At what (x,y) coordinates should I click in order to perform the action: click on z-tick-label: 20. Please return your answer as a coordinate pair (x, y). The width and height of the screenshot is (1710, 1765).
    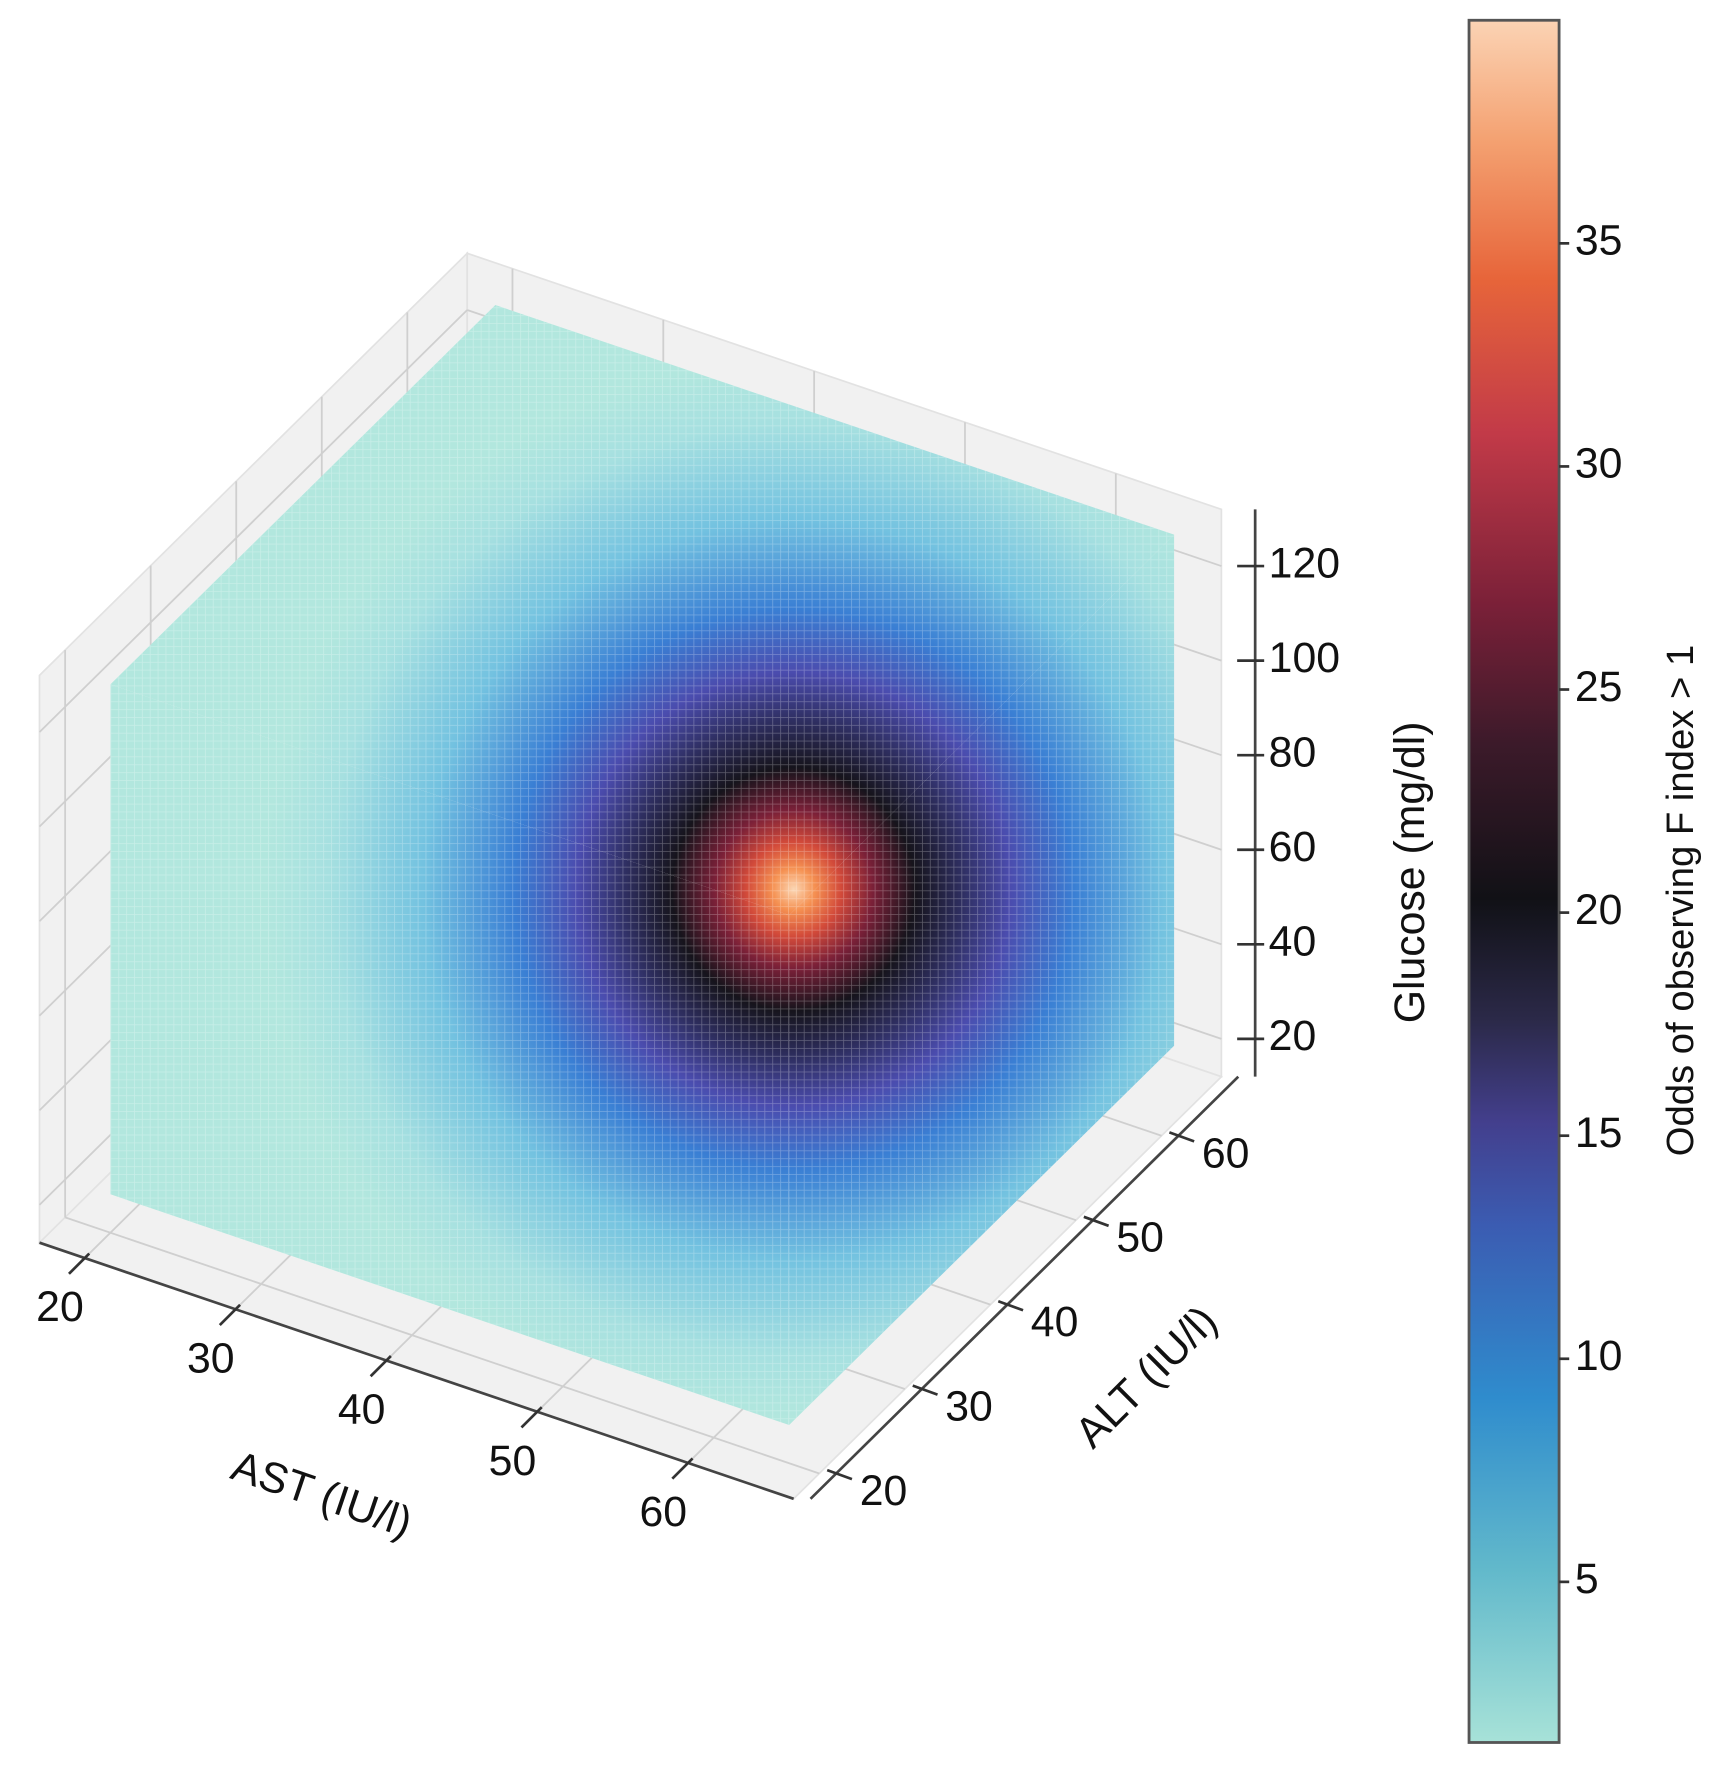
    Looking at the image, I should click on (1293, 1036).